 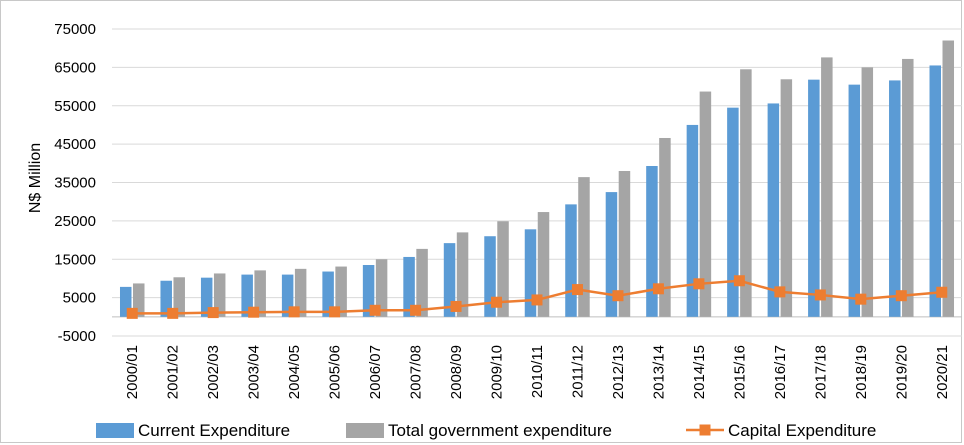 What do you see at coordinates (77, 336) in the screenshot?
I see `y-tick-label: -5000` at bounding box center [77, 336].